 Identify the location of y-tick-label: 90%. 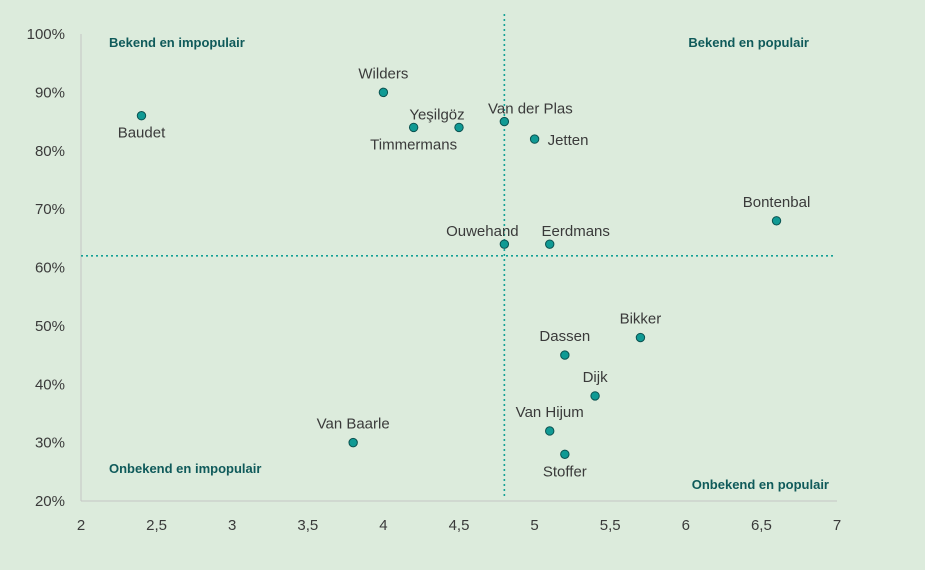
(50, 92).